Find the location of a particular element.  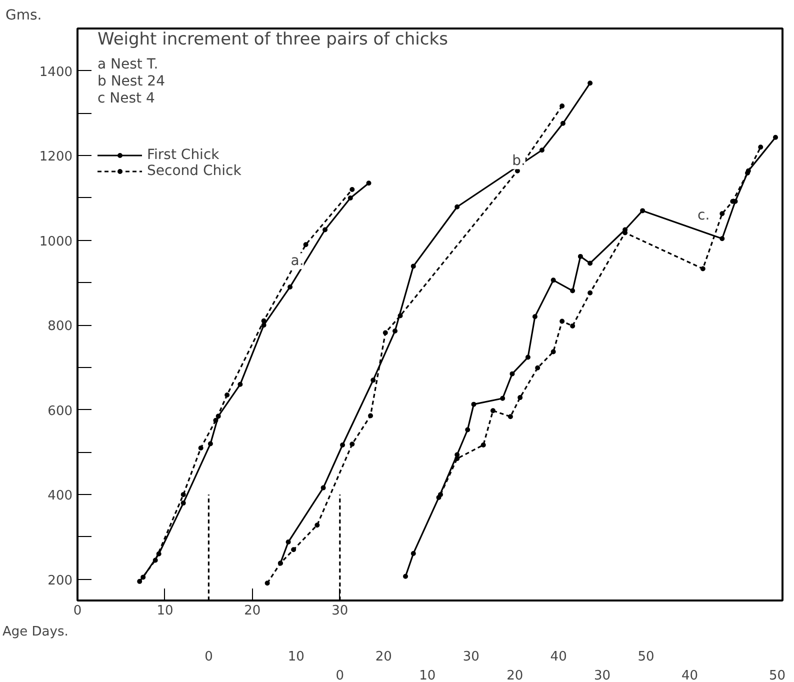

annotation: c Nest 4 is located at coordinates (126, 98).